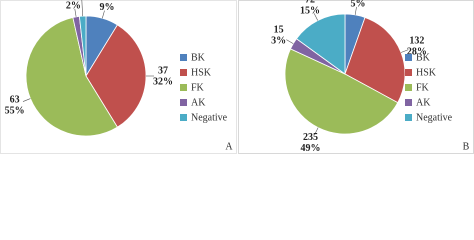 The height and width of the screenshot is (240, 474). Describe the element at coordinates (15, 110) in the screenshot. I see `percent-label: 55%` at that location.